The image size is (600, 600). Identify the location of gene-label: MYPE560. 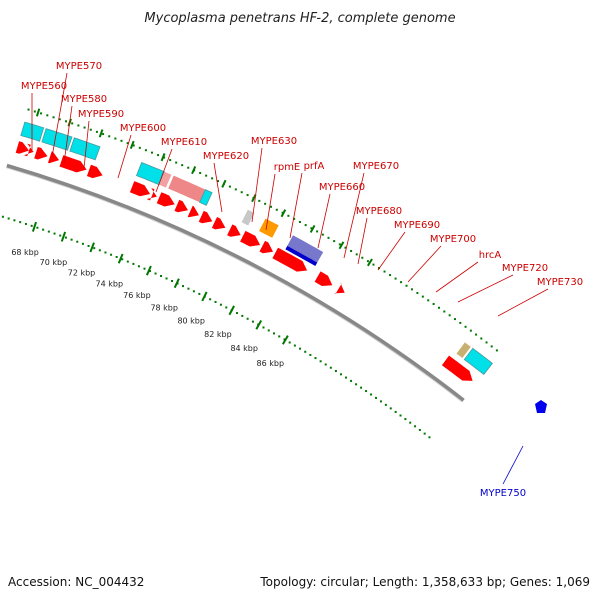
(44, 86).